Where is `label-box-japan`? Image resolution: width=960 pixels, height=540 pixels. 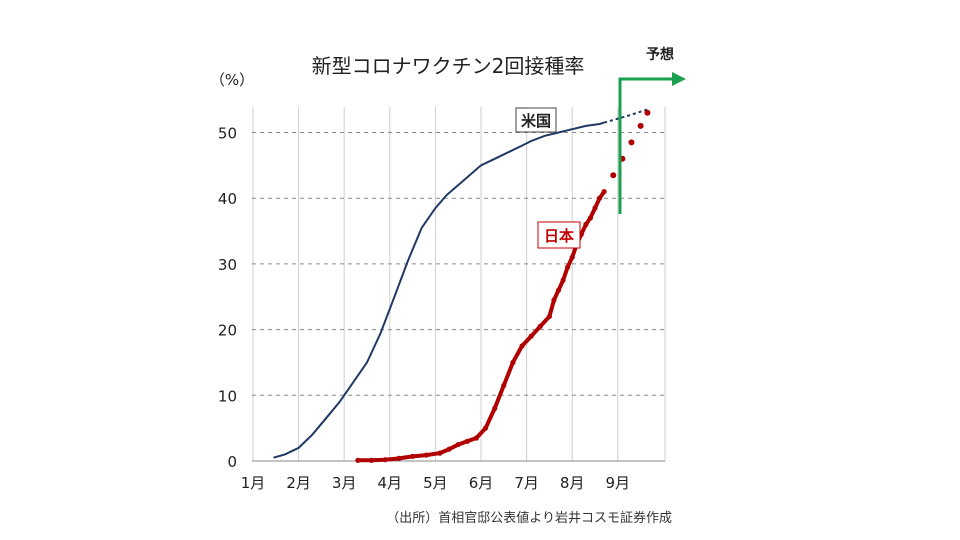
label-box-japan is located at coordinates (559, 235).